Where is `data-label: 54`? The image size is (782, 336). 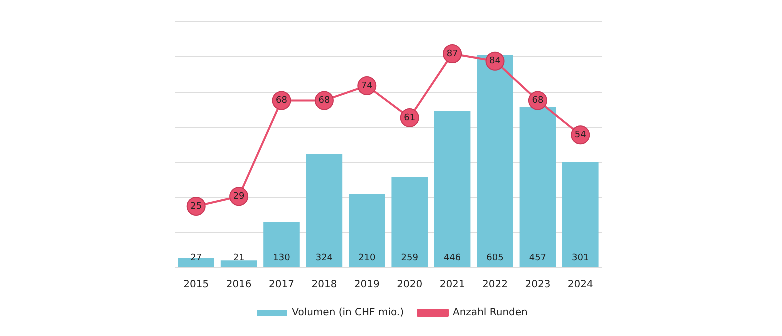 data-label: 54 is located at coordinates (580, 135).